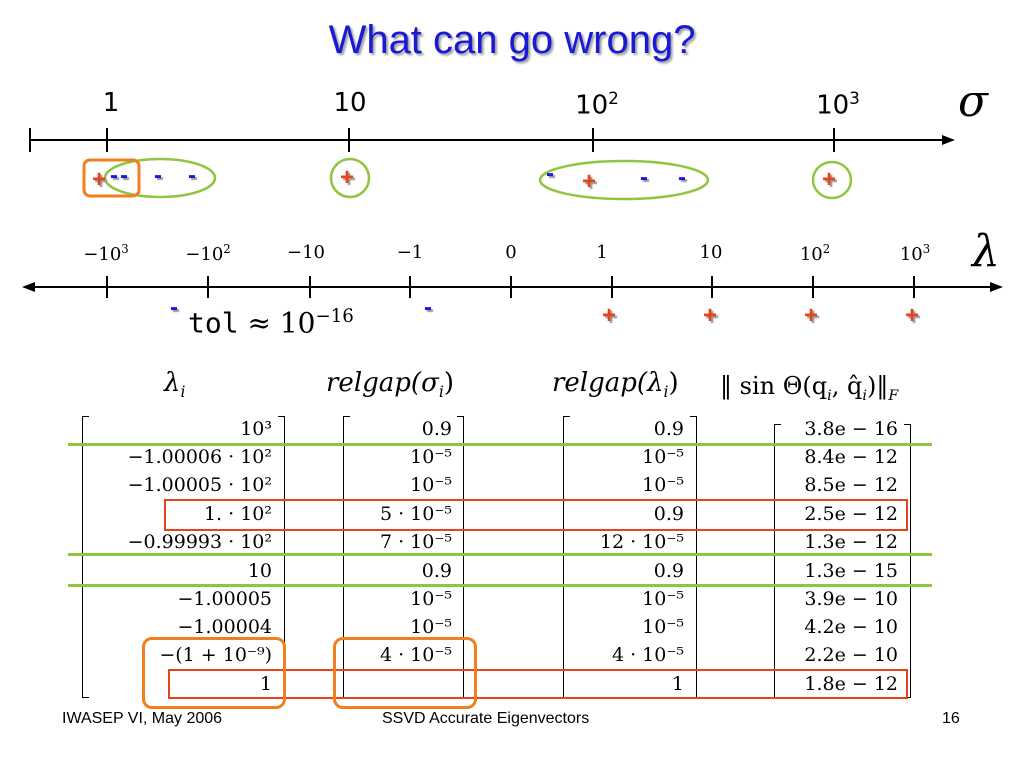  I want to click on lambda-tick-label: 10, so click(711, 252).